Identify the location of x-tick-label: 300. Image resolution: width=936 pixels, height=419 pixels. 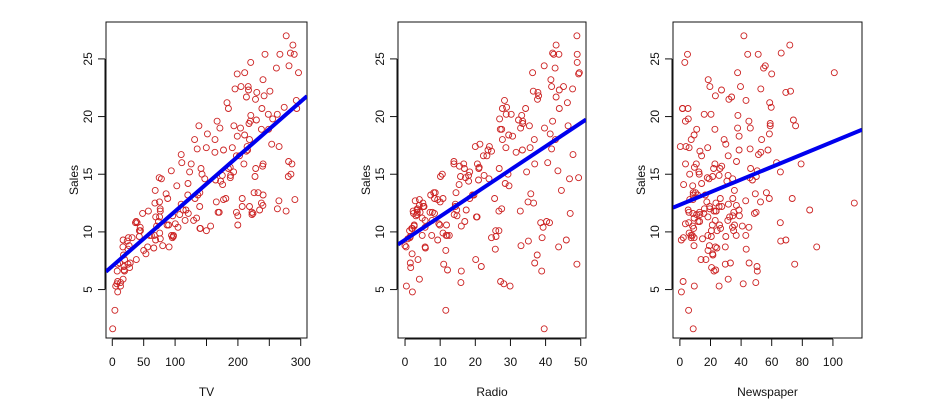
(301, 362).